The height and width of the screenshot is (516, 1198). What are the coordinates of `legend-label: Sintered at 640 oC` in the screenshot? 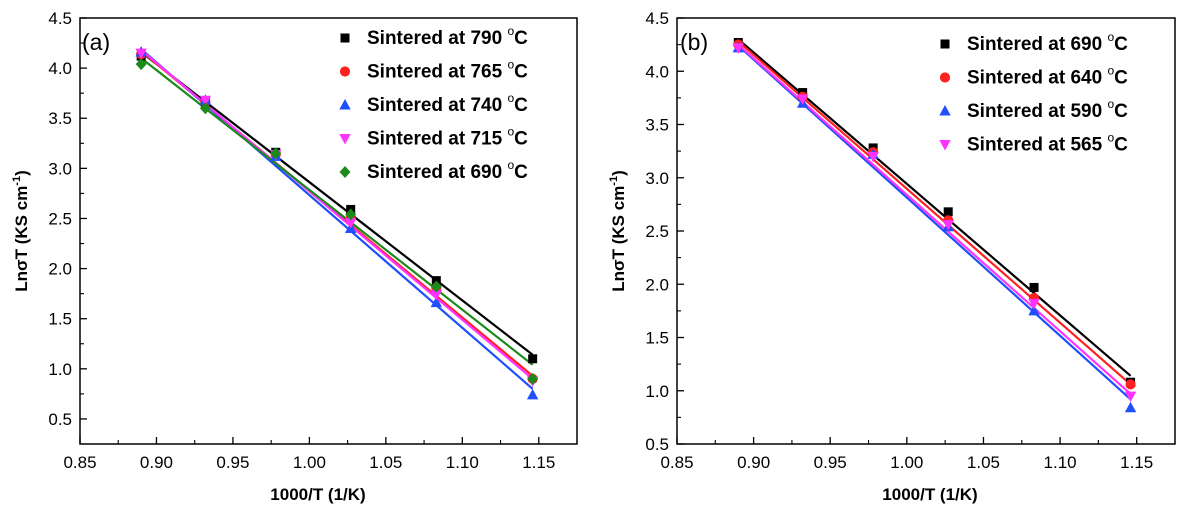 It's located at (1047, 76).